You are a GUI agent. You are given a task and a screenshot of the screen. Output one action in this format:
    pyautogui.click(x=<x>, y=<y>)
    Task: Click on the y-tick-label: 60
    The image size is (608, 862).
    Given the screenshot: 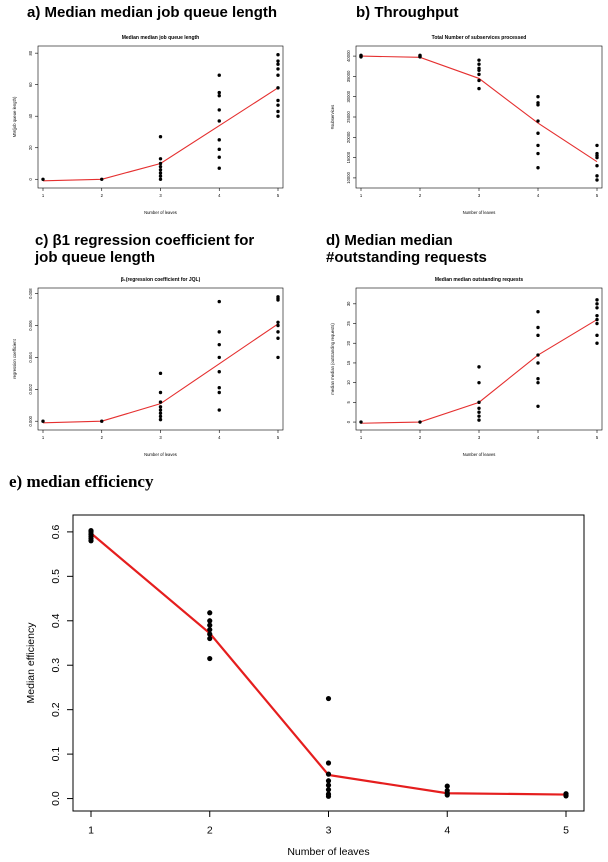 What is the action you would take?
    pyautogui.click(x=30, y=84)
    